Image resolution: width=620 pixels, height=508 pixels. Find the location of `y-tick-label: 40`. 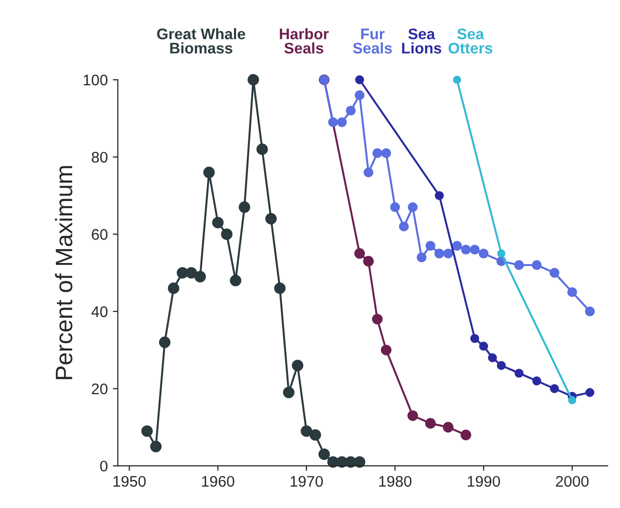

y-tick-label: 40 is located at coordinates (99, 312).